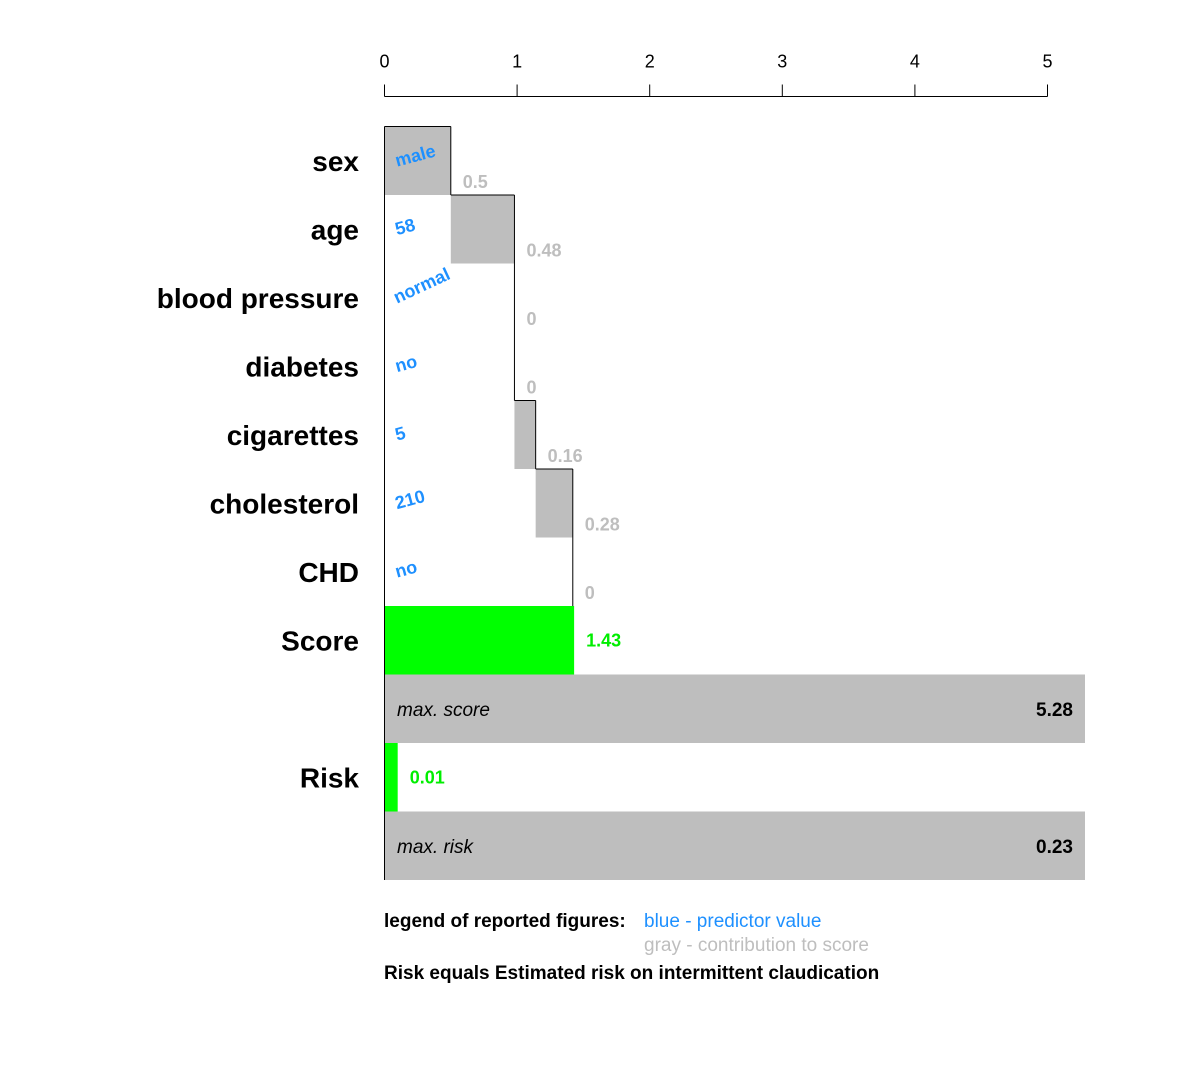 The height and width of the screenshot is (1080, 1200). What do you see at coordinates (756, 945) in the screenshot?
I see `legend-gray-entry: gray - contribution to score` at bounding box center [756, 945].